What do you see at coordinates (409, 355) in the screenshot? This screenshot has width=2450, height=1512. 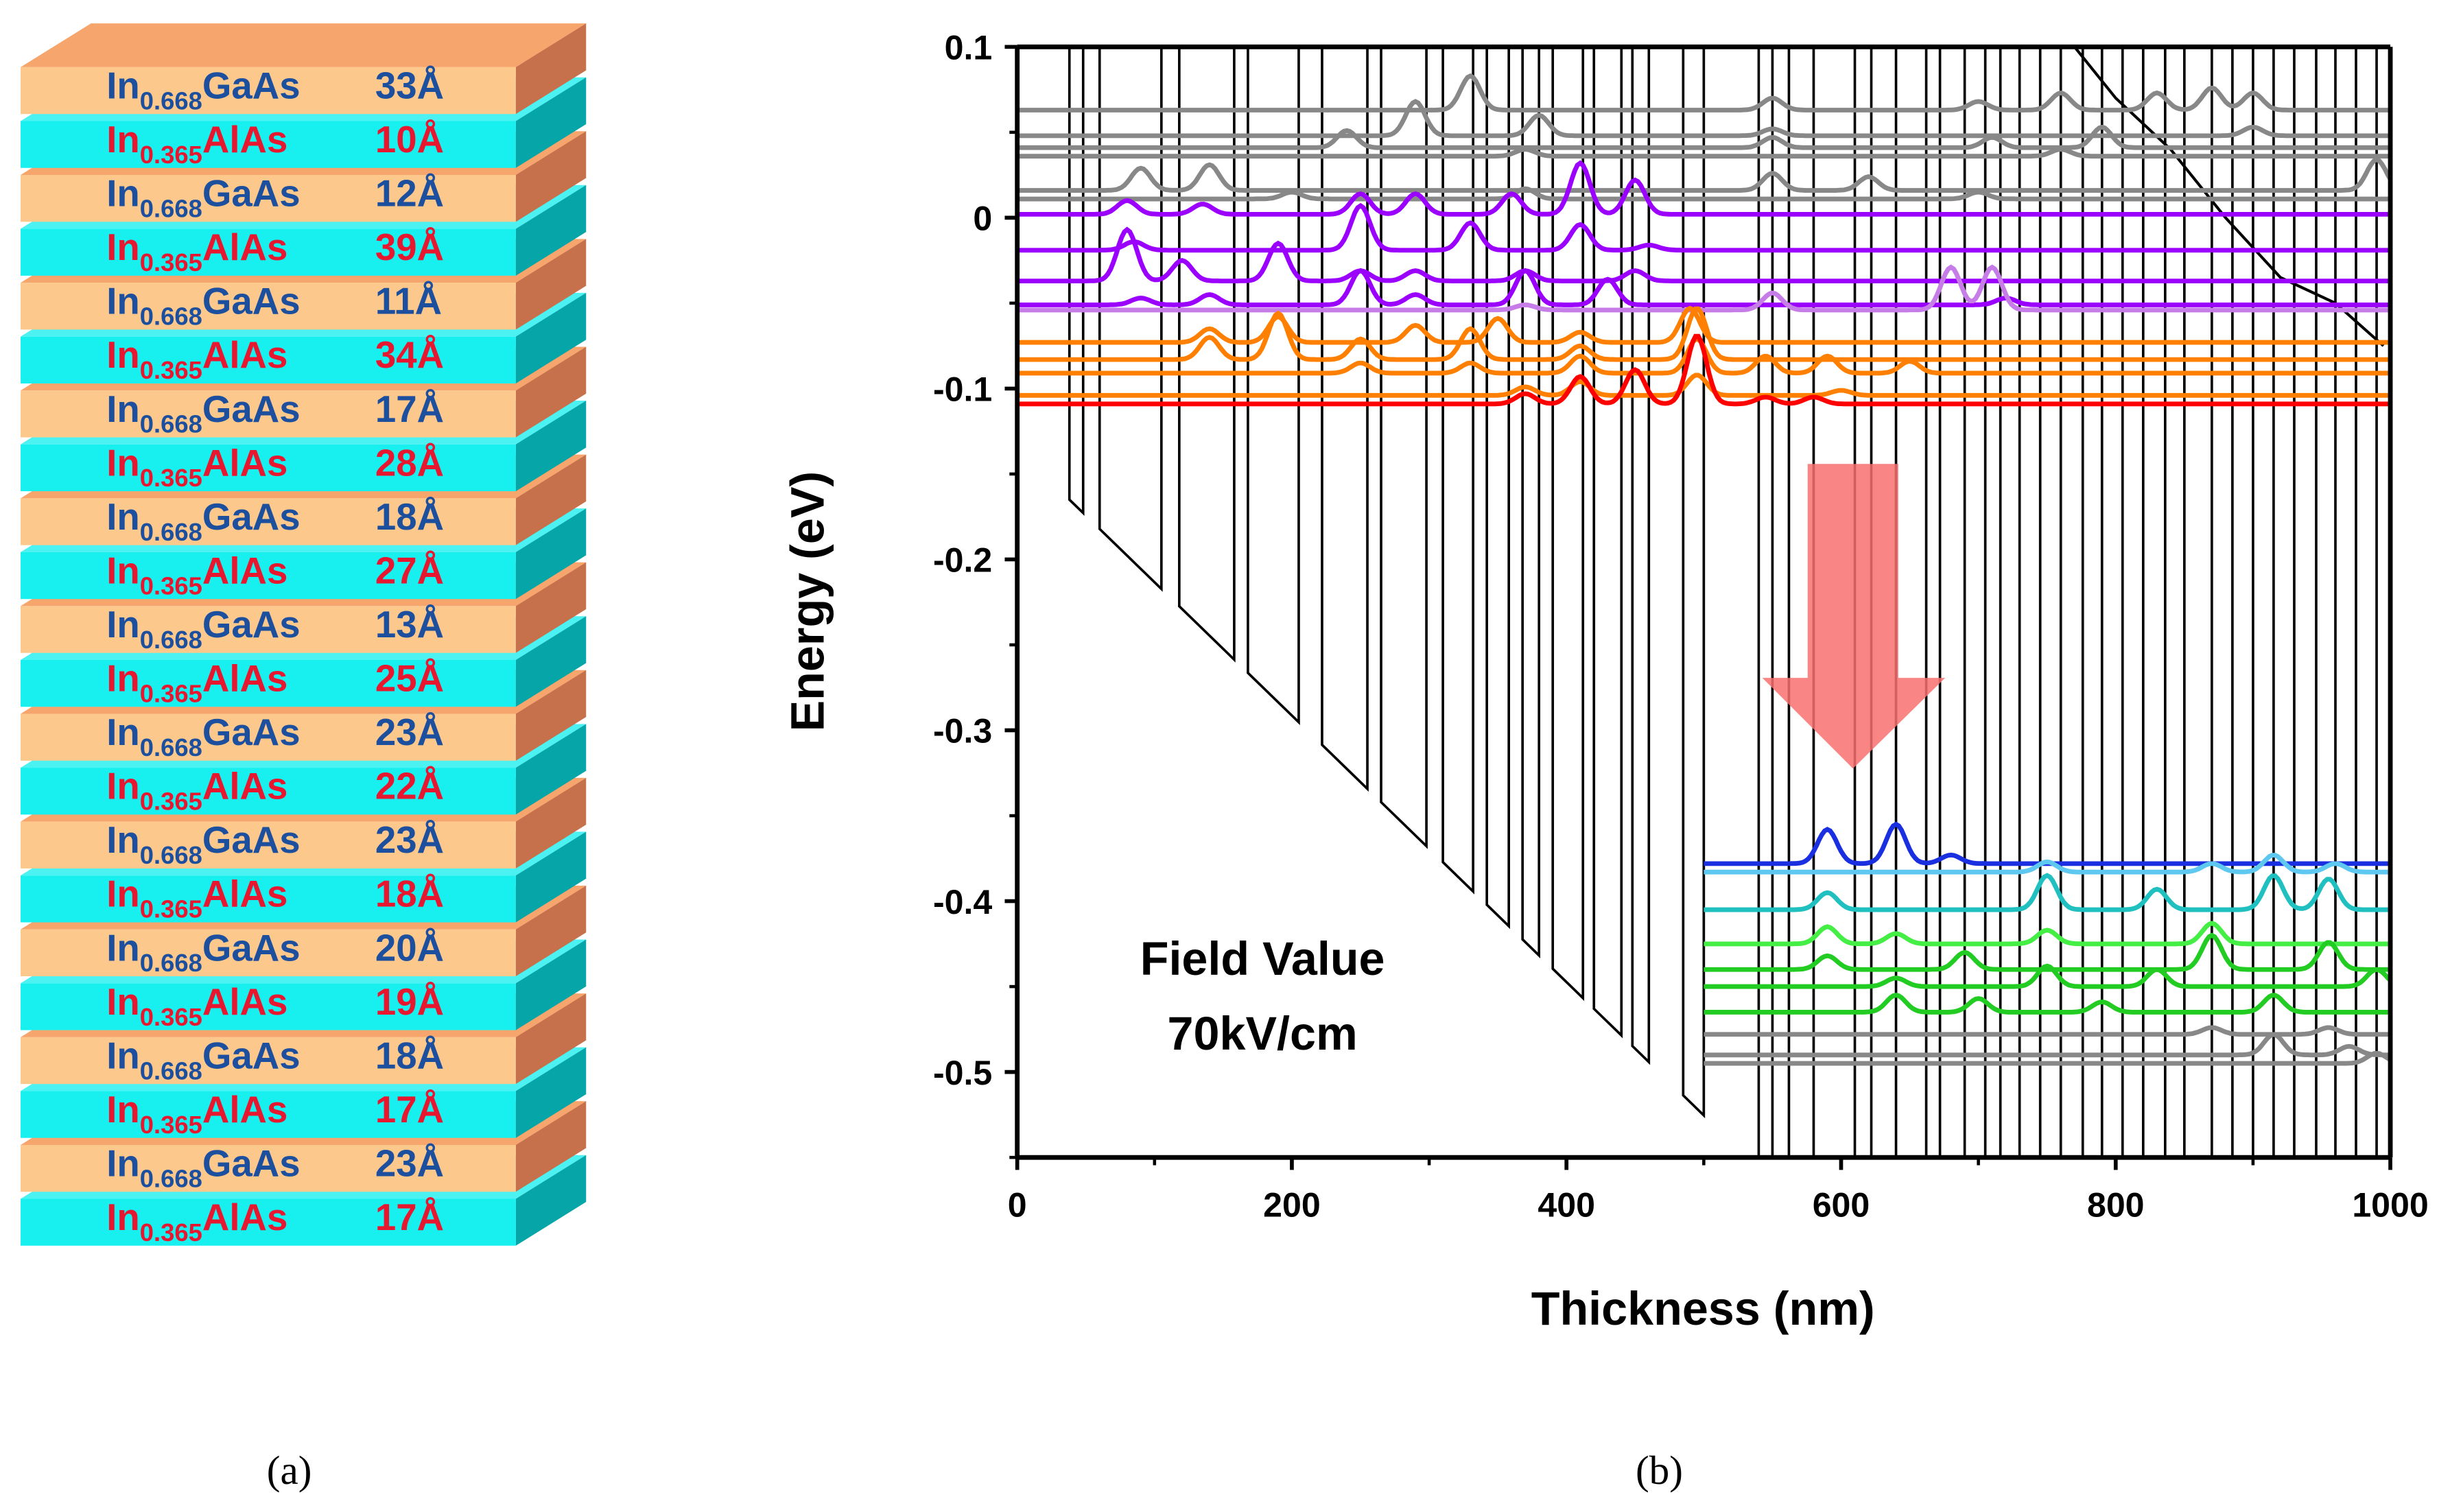 I see `layer-thickness: 34Å` at bounding box center [409, 355].